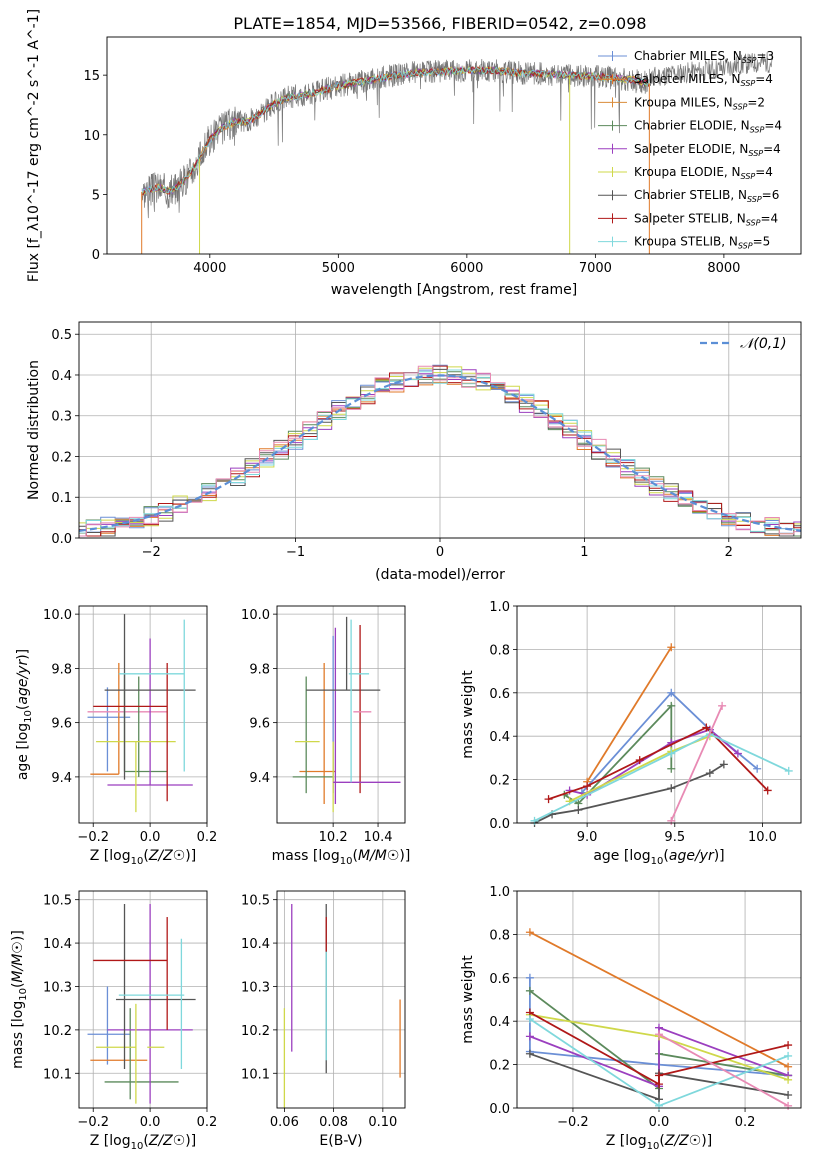 Image resolution: width=819 pixels, height=1170 pixels. What do you see at coordinates (659, 1142) in the screenshot?
I see `massweight-vs-Z-xlabel: Z [log10(Z/Z☉)]` at bounding box center [659, 1142].